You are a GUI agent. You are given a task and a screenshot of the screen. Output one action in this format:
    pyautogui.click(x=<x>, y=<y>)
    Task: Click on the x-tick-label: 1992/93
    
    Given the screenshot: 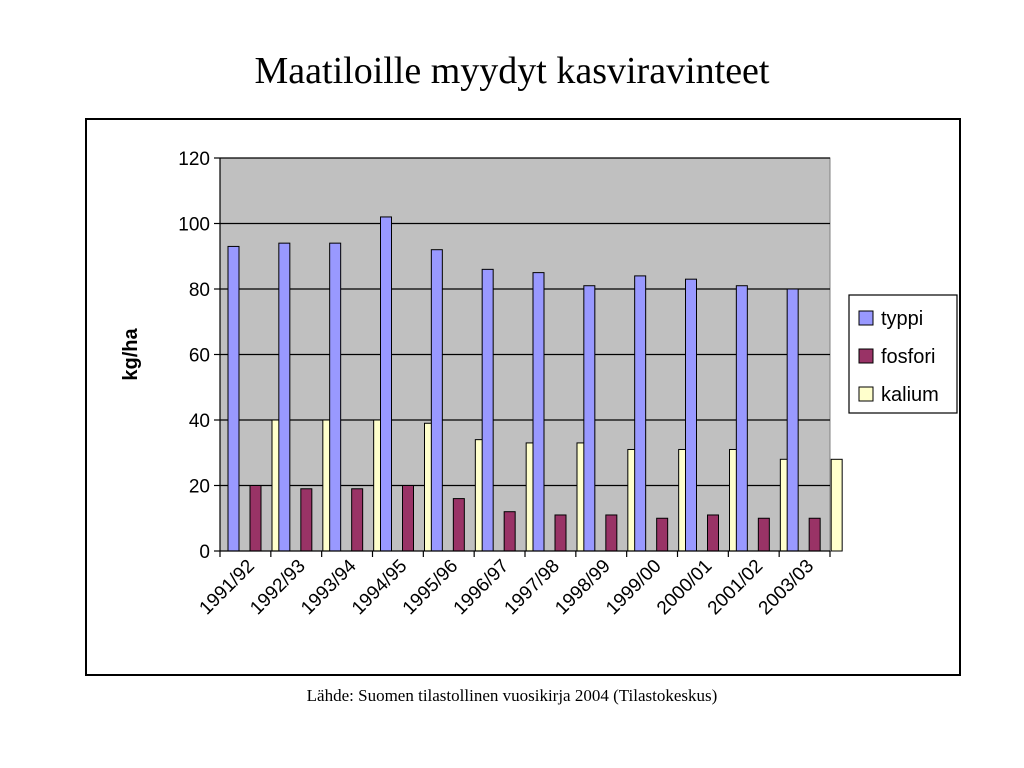 What is the action you would take?
    pyautogui.click(x=277, y=587)
    